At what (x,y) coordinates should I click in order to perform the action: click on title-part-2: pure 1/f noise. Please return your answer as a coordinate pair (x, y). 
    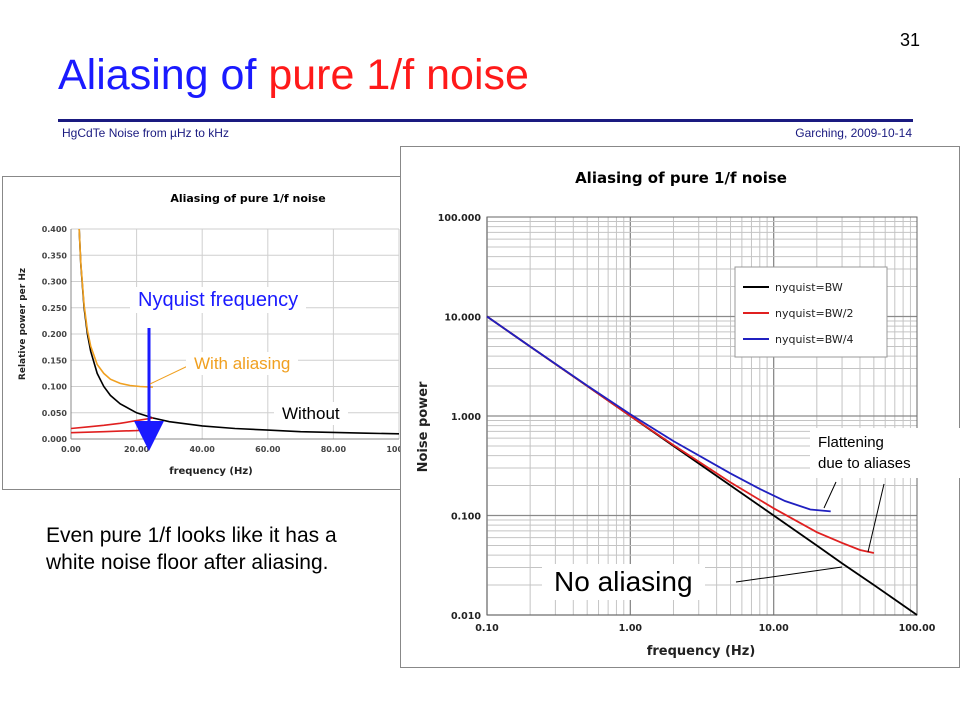
    Looking at the image, I should click on (398, 75).